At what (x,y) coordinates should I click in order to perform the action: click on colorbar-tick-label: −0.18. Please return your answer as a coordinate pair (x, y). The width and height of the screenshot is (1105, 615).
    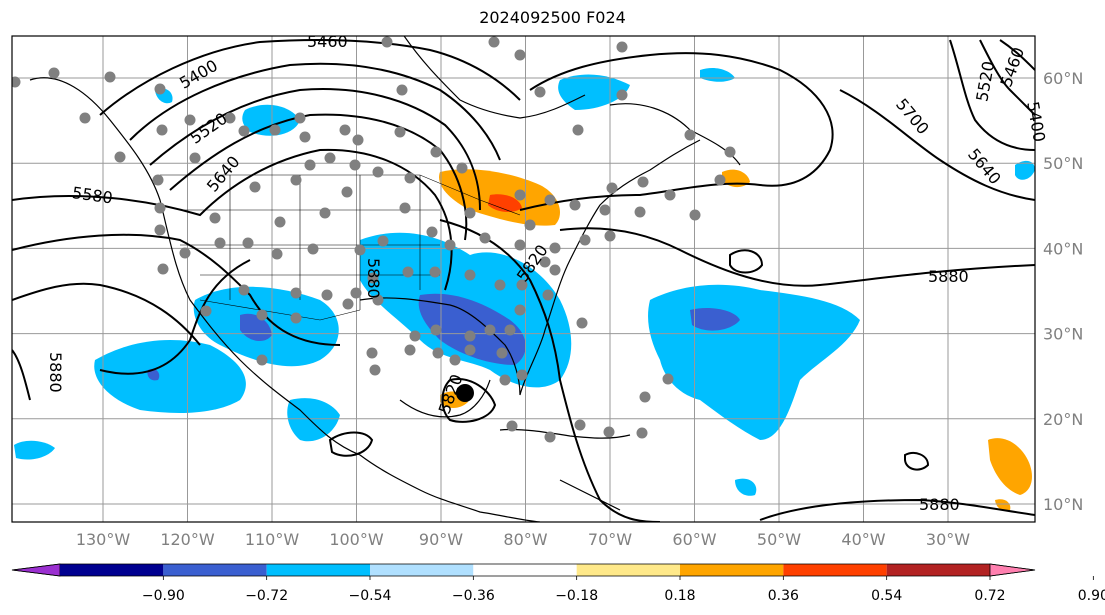
    Looking at the image, I should click on (576, 596).